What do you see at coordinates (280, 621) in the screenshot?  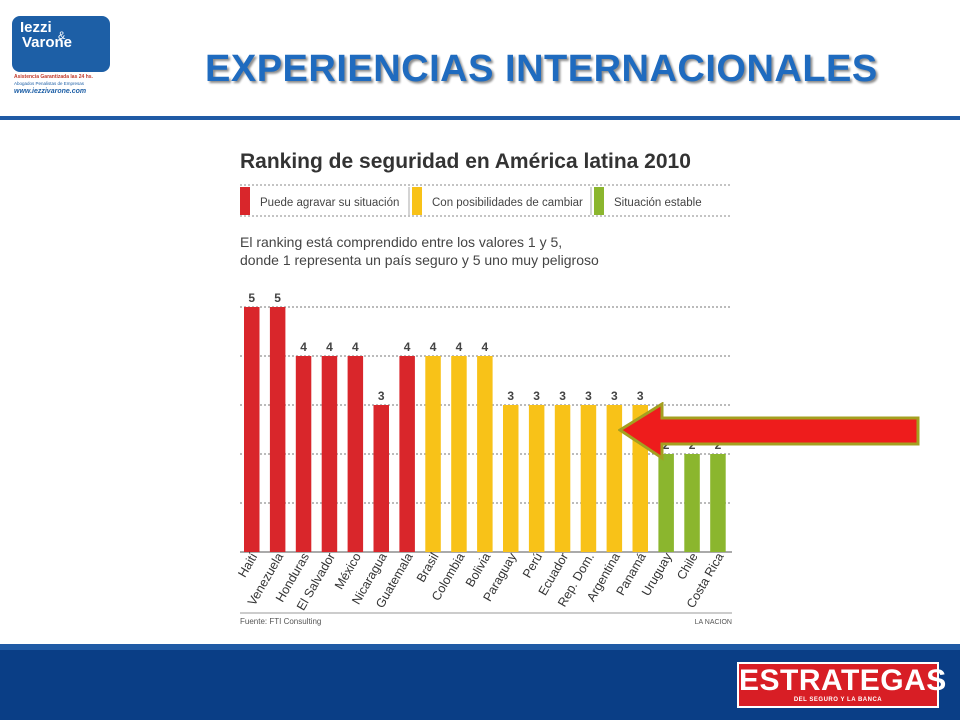 I see `chart-source: Fuente: FTI Consulting` at bounding box center [280, 621].